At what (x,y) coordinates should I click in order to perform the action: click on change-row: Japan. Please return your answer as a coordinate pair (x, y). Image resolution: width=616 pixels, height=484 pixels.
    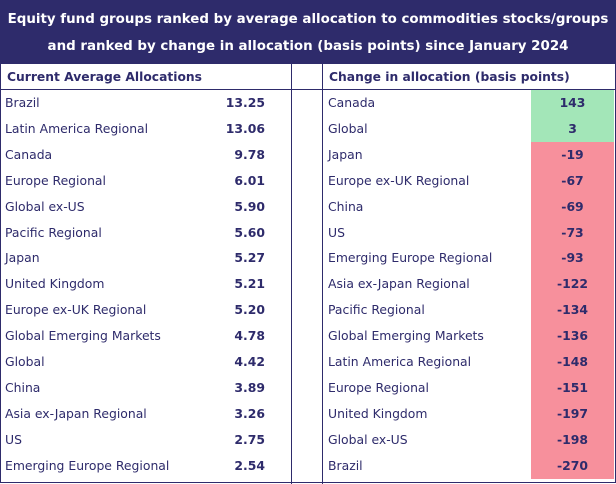
    Looking at the image, I should click on (423, 155).